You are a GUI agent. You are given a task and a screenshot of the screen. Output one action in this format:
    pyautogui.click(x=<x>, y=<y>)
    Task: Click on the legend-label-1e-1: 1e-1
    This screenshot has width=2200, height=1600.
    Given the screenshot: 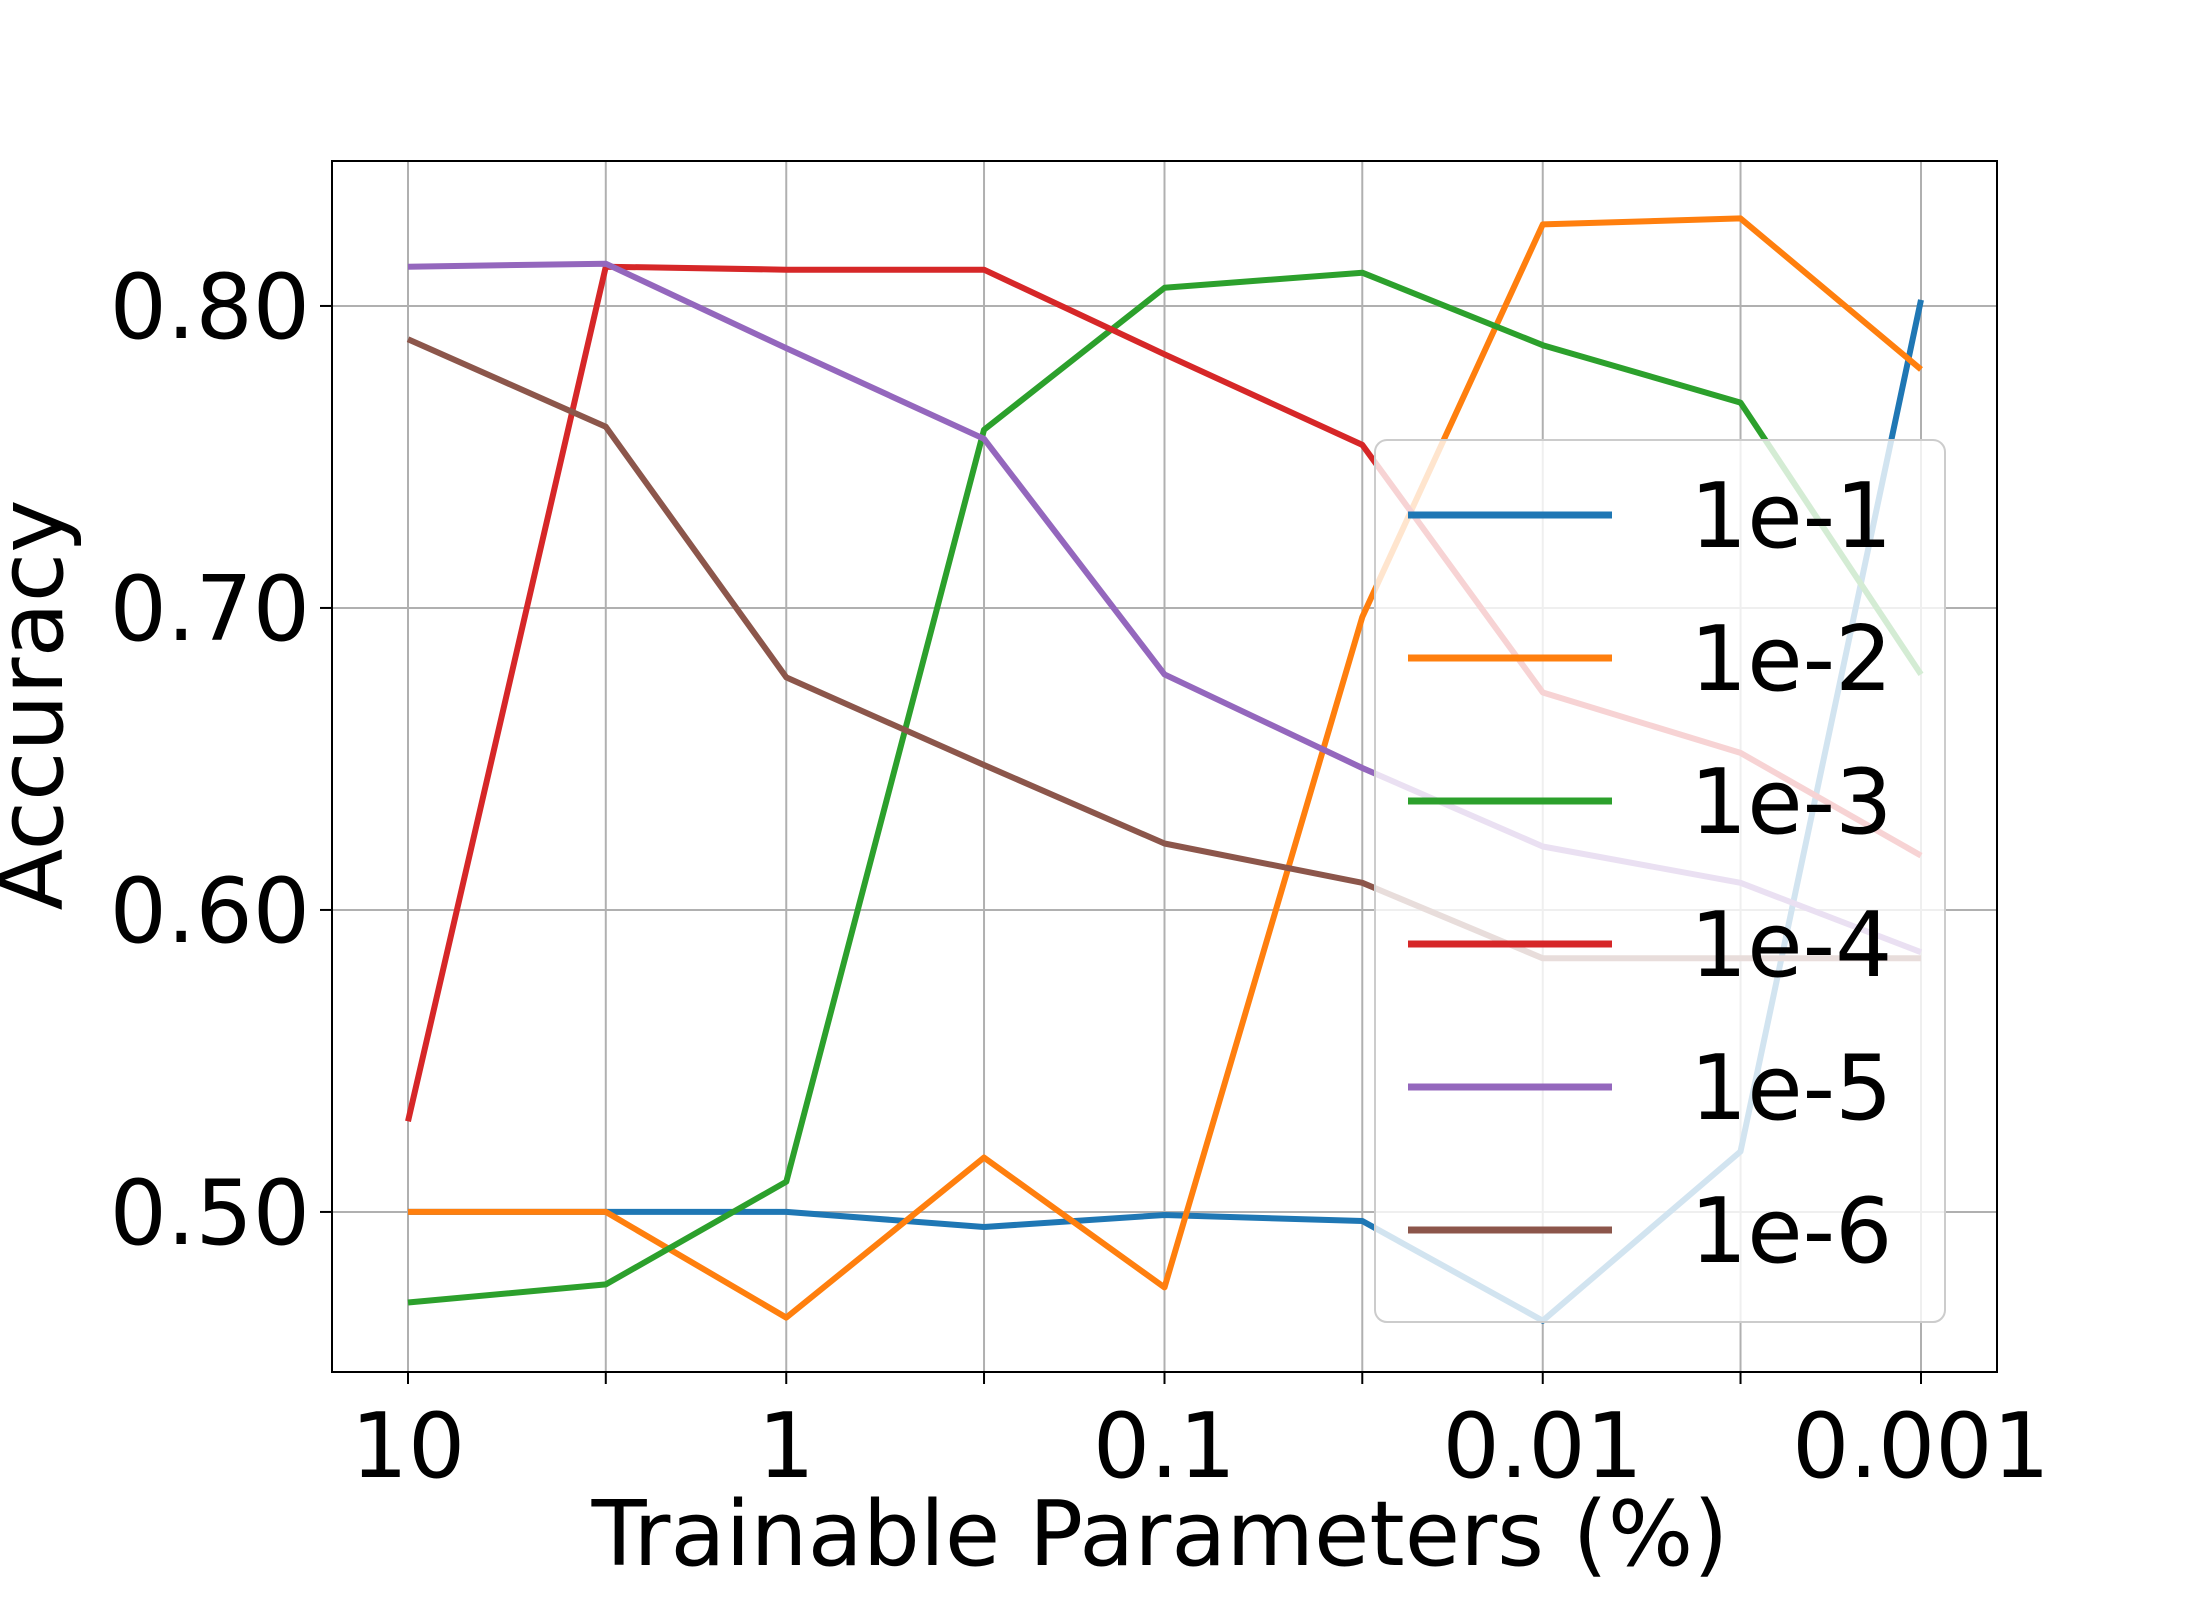 What is the action you would take?
    pyautogui.click(x=1791, y=516)
    